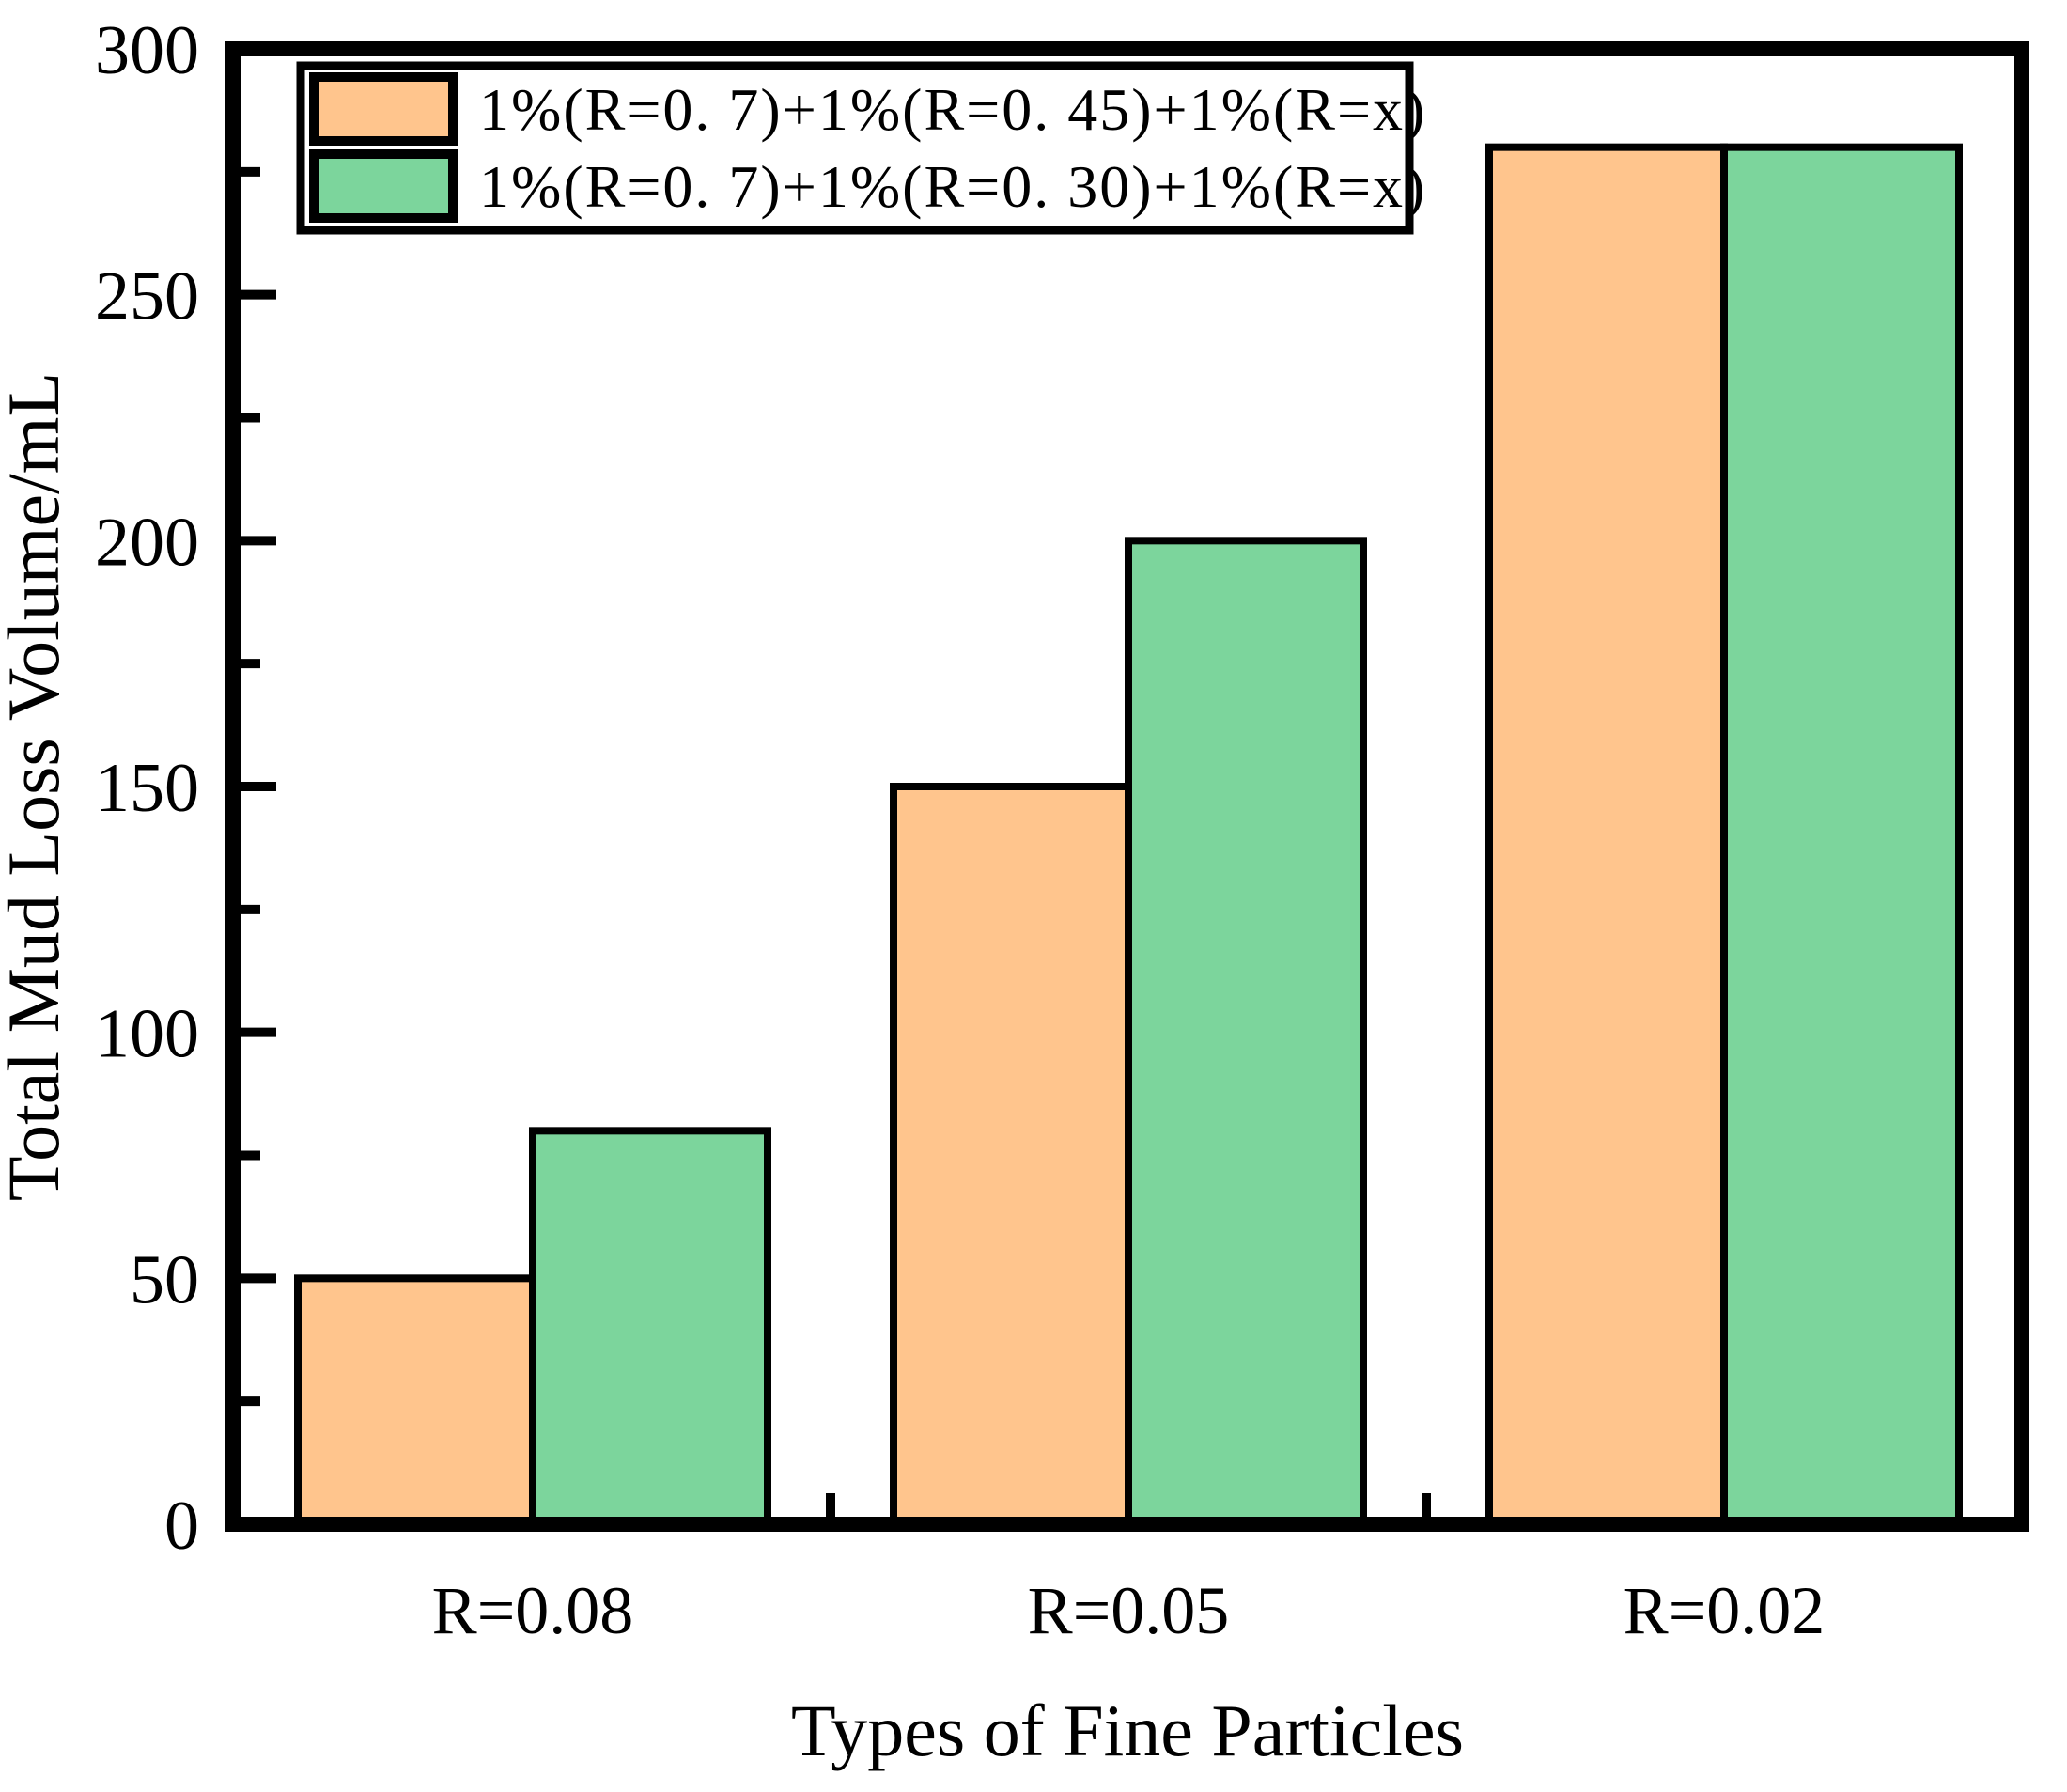 Image resolution: width=2067 pixels, height=1792 pixels. I want to click on bar-R=0.02-series-1, so click(1606, 836).